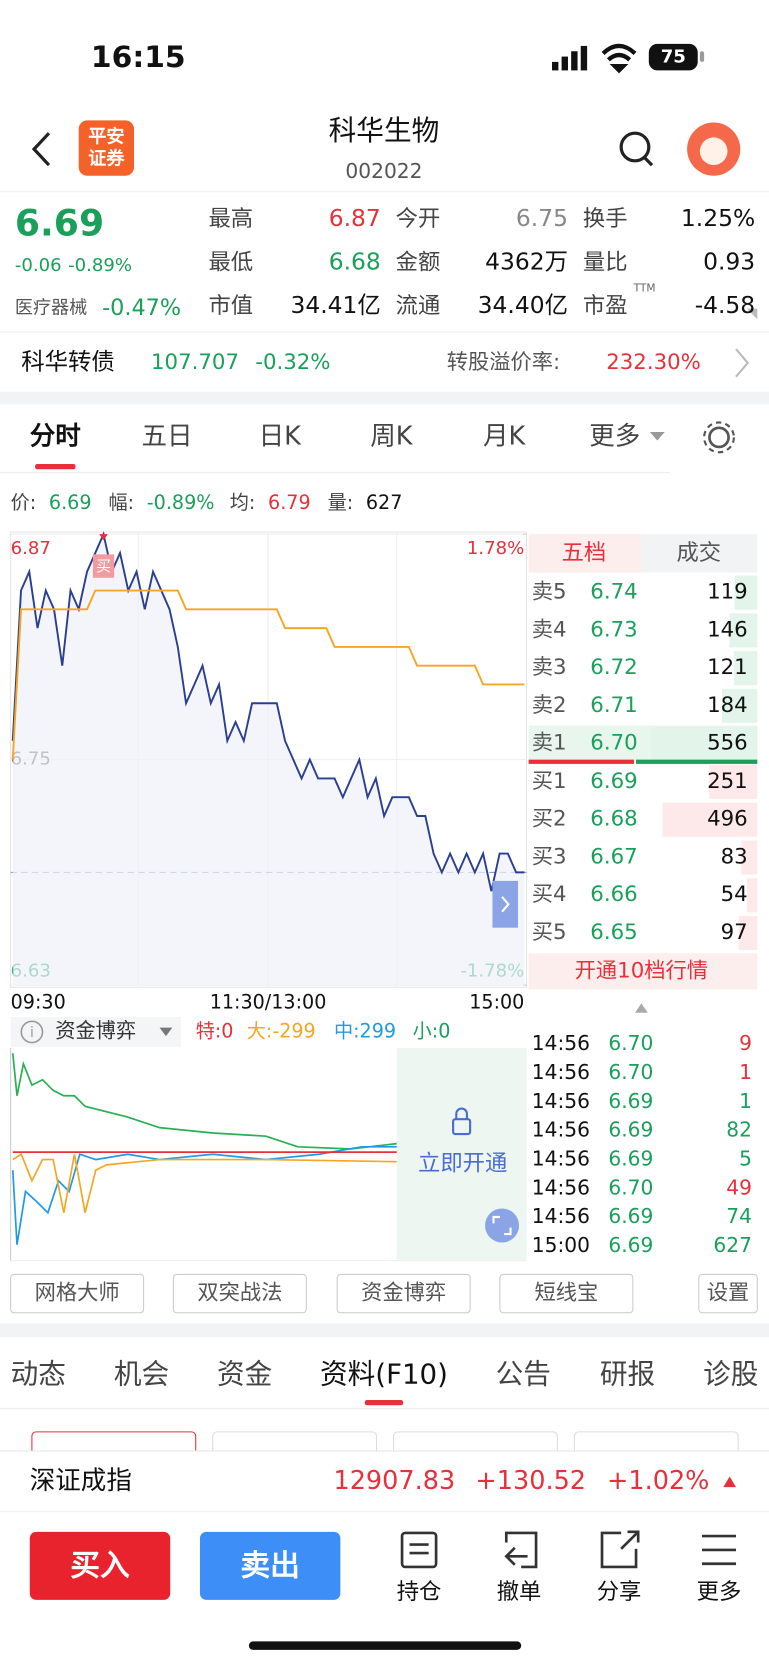 The height and width of the screenshot is (1665, 769). What do you see at coordinates (620, 1549) in the screenshot?
I see `icon-share` at bounding box center [620, 1549].